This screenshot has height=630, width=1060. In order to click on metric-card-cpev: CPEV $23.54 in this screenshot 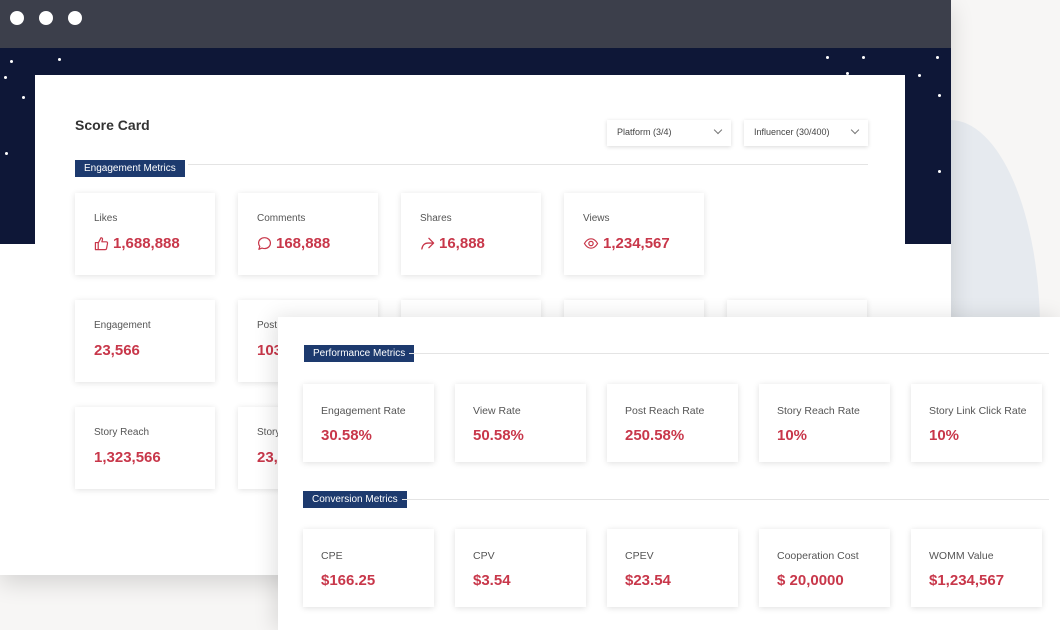, I will do `click(672, 568)`.